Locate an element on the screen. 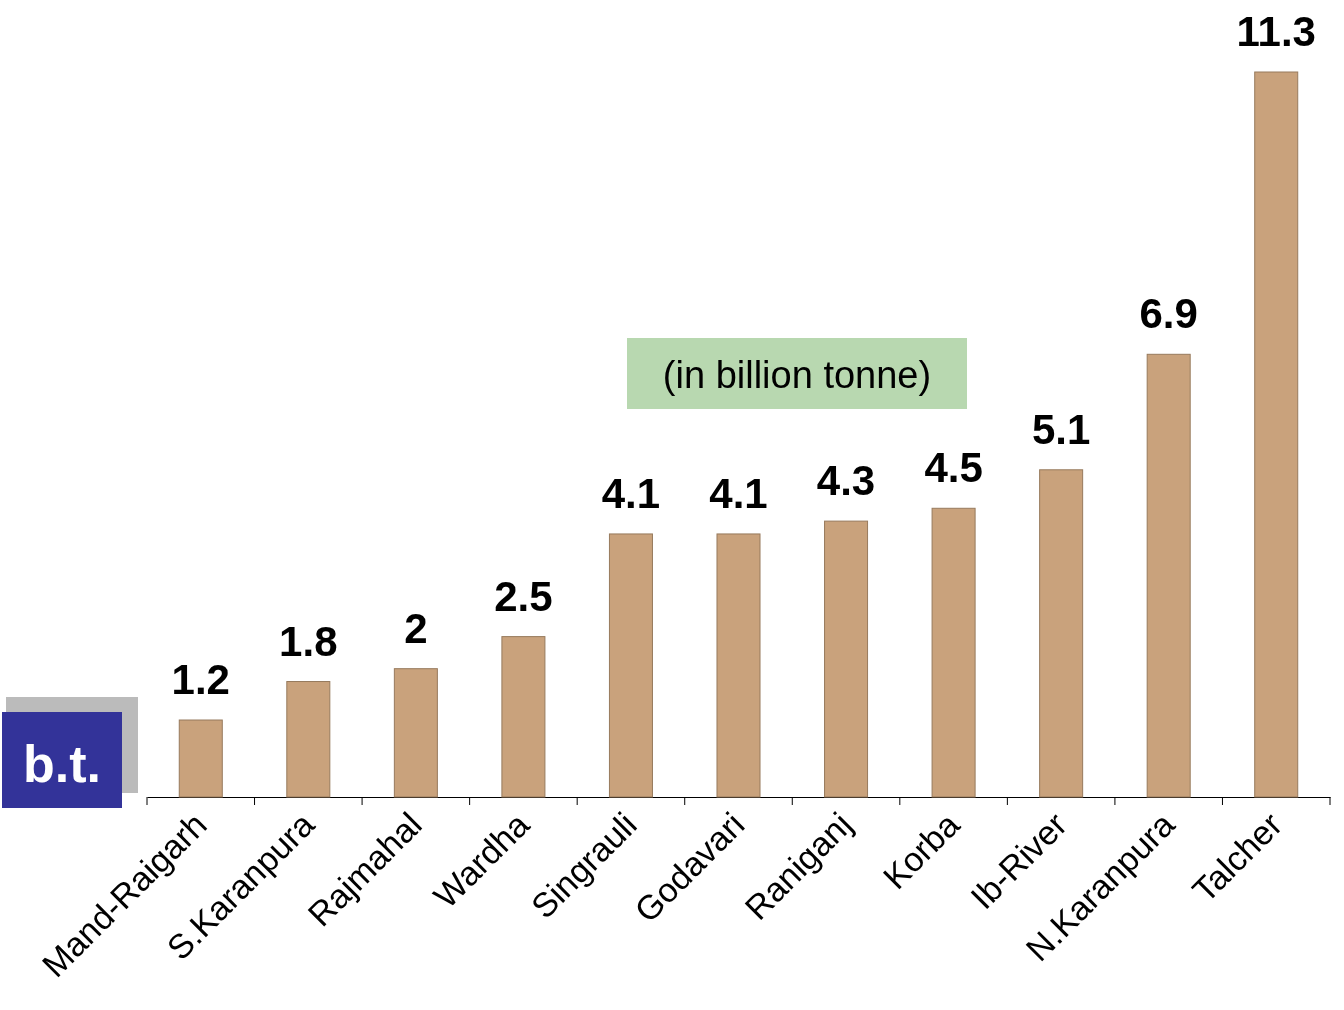 The height and width of the screenshot is (1010, 1344). data-label: 2.5 is located at coordinates (523, 596).